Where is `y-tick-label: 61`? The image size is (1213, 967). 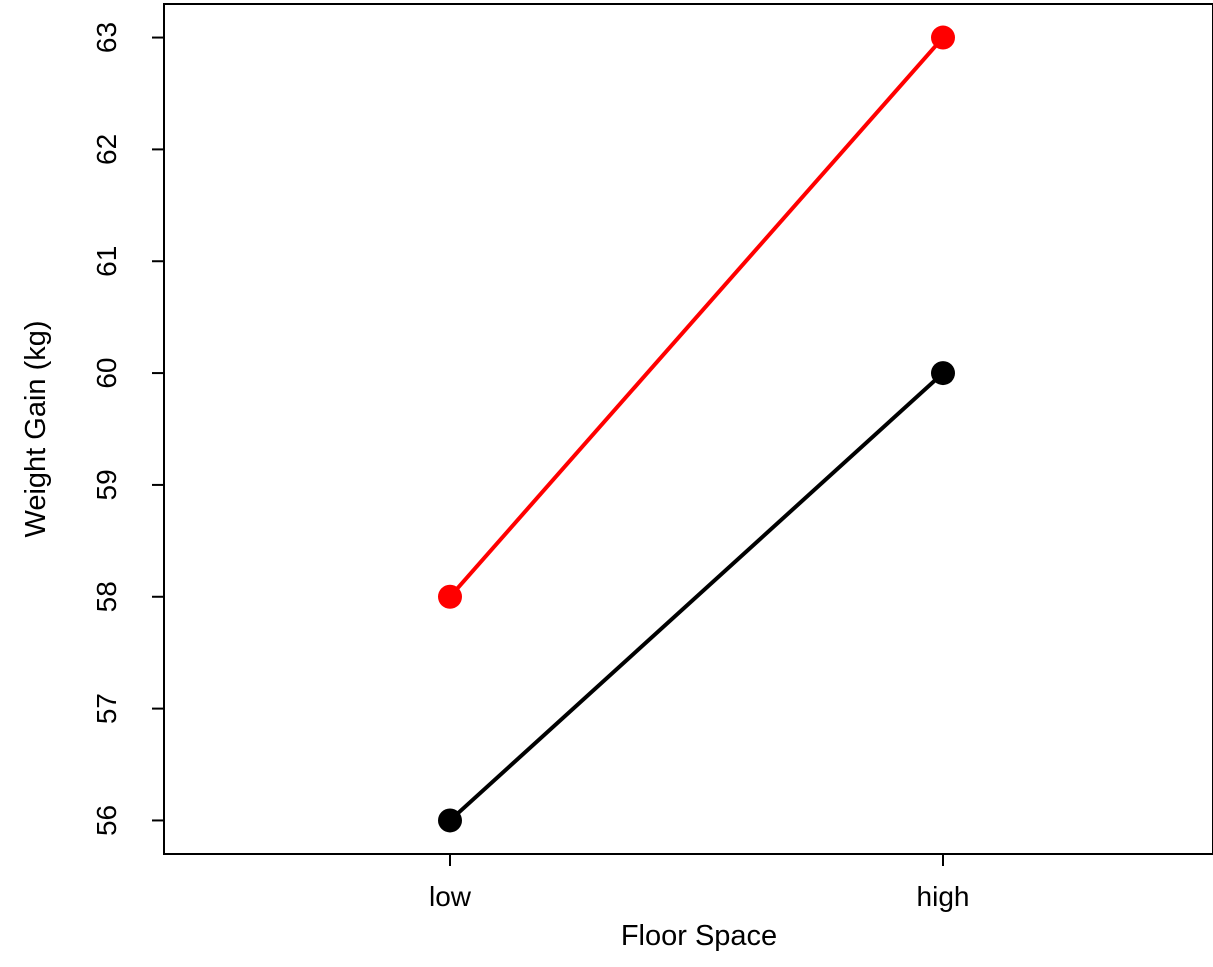
y-tick-label: 61 is located at coordinates (106, 261).